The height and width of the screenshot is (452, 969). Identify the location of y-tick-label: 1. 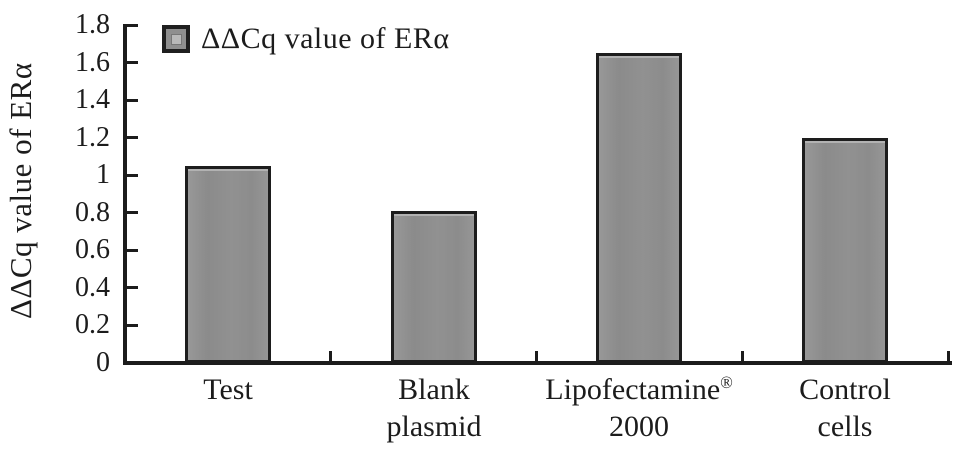
(103, 175).